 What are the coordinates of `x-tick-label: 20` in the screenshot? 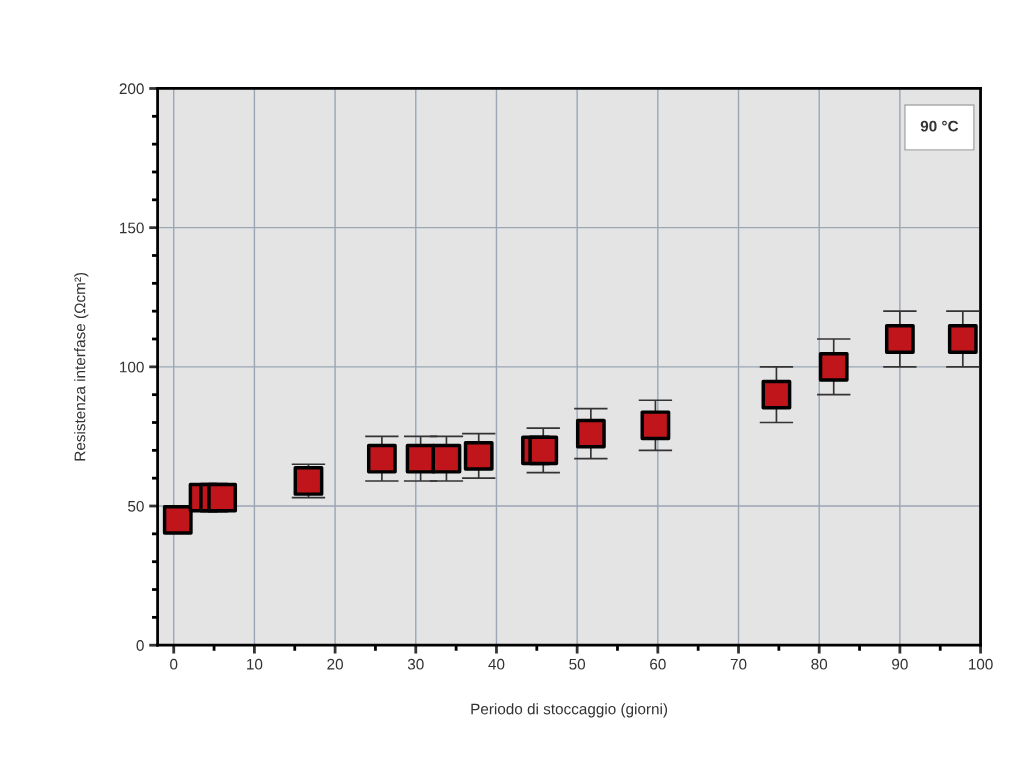 It's located at (335, 664).